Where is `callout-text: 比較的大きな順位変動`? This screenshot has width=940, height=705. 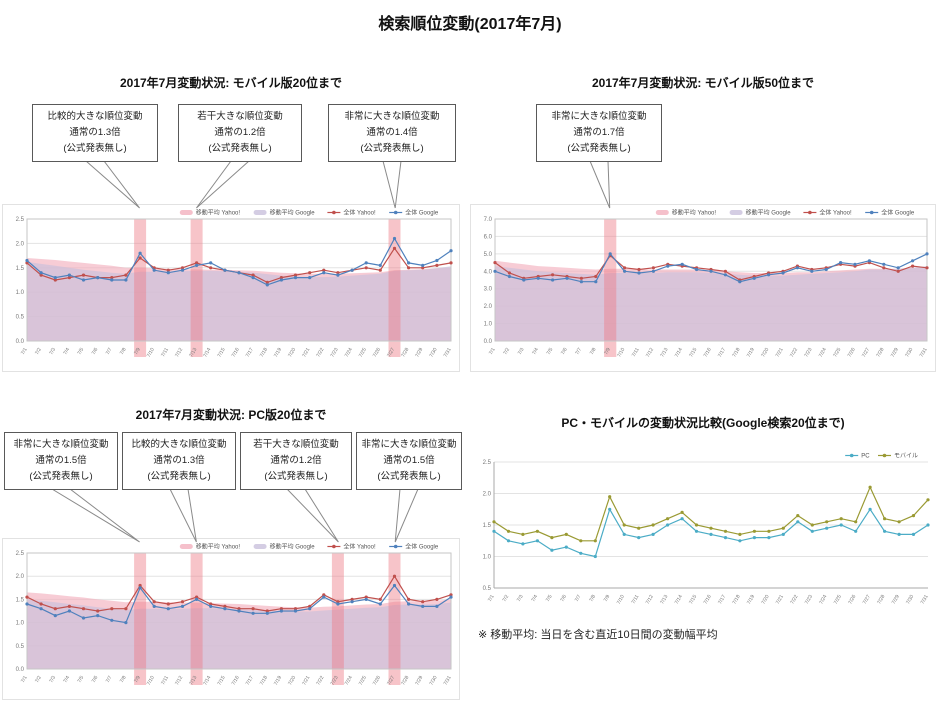 callout-text: 比較的大きな順位変動 is located at coordinates (179, 445).